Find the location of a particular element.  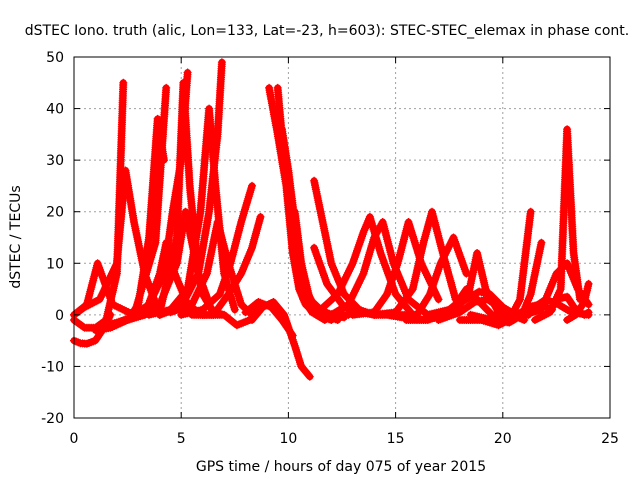

y-tick-label: -20 is located at coordinates (52, 419).